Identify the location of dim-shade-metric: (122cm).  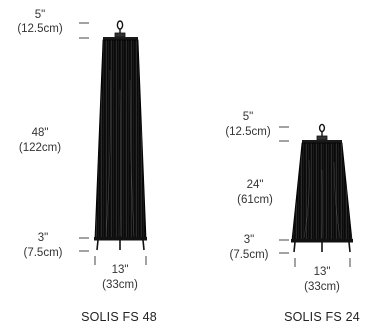
(40, 148).